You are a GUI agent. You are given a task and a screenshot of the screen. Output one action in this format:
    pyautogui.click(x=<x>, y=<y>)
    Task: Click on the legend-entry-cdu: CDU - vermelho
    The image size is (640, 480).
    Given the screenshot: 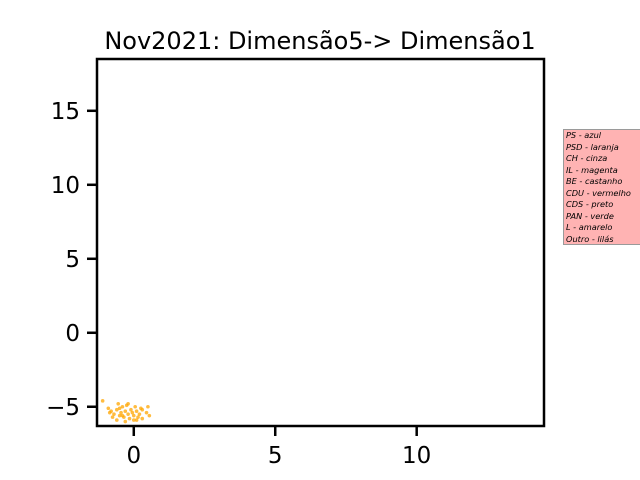 What is the action you would take?
    pyautogui.click(x=598, y=192)
    